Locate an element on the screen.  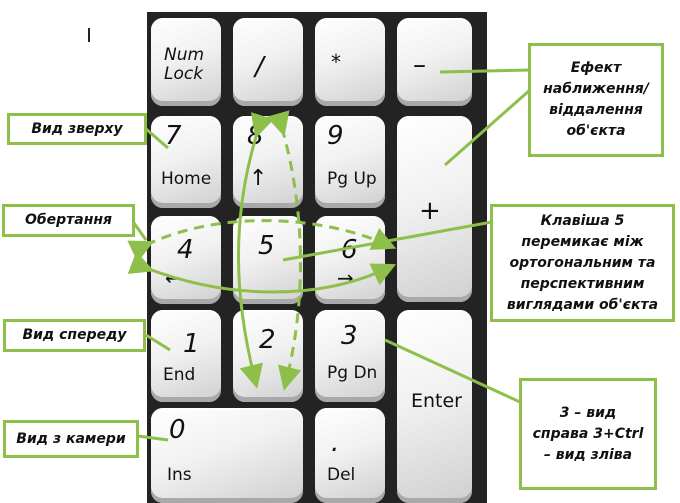
key-0-ins: 0 Ins is located at coordinates (227, 455).